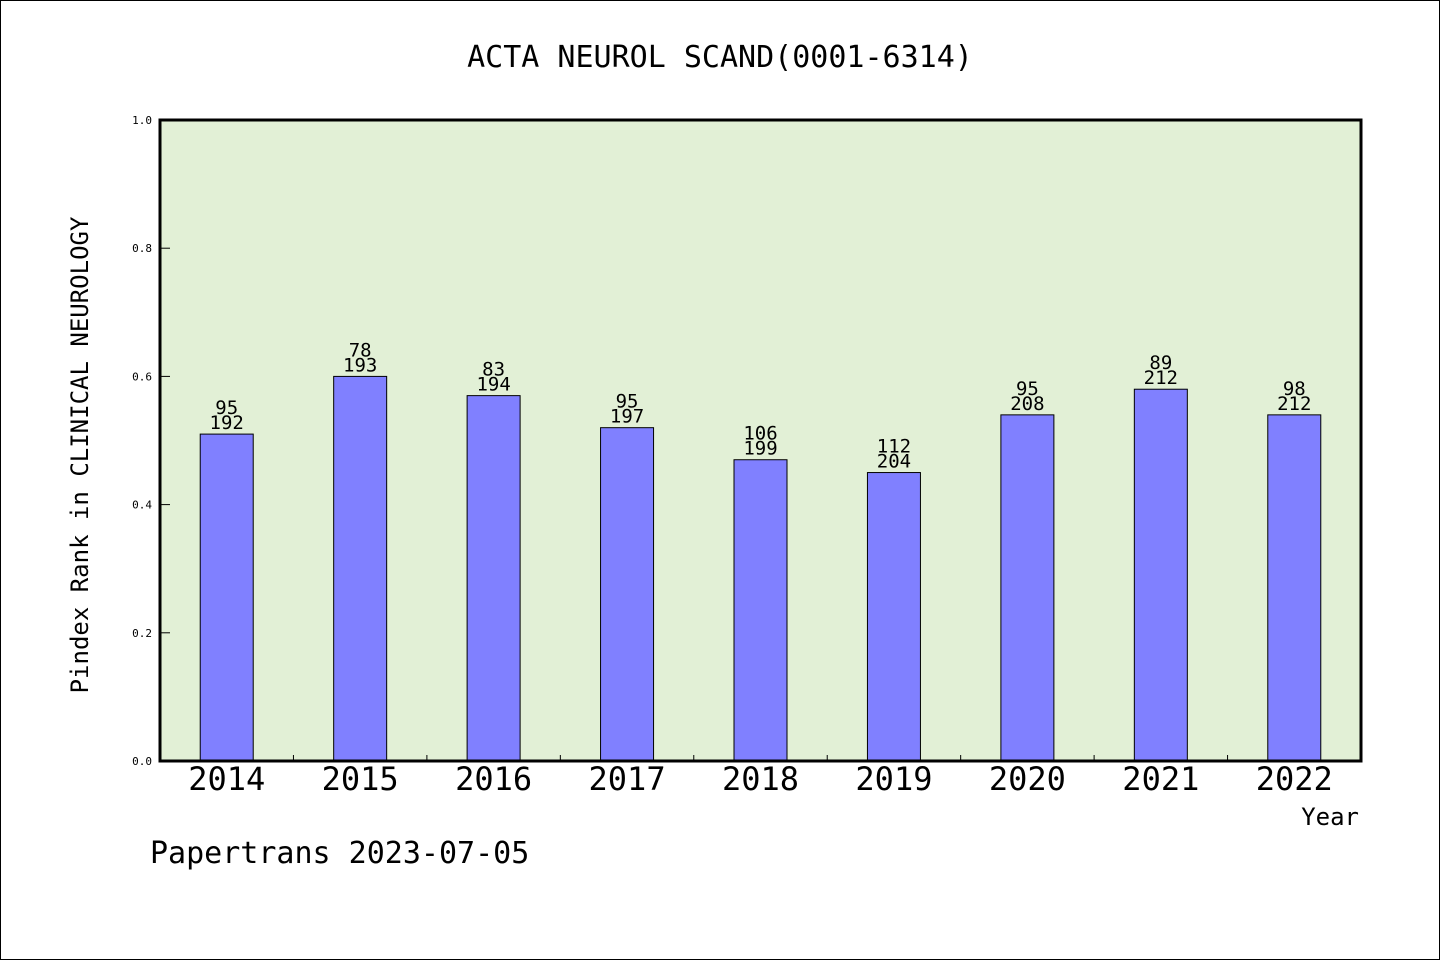 The width and height of the screenshot is (1440, 964). Describe the element at coordinates (142, 505) in the screenshot. I see `y-tick-label: 0.4` at that location.